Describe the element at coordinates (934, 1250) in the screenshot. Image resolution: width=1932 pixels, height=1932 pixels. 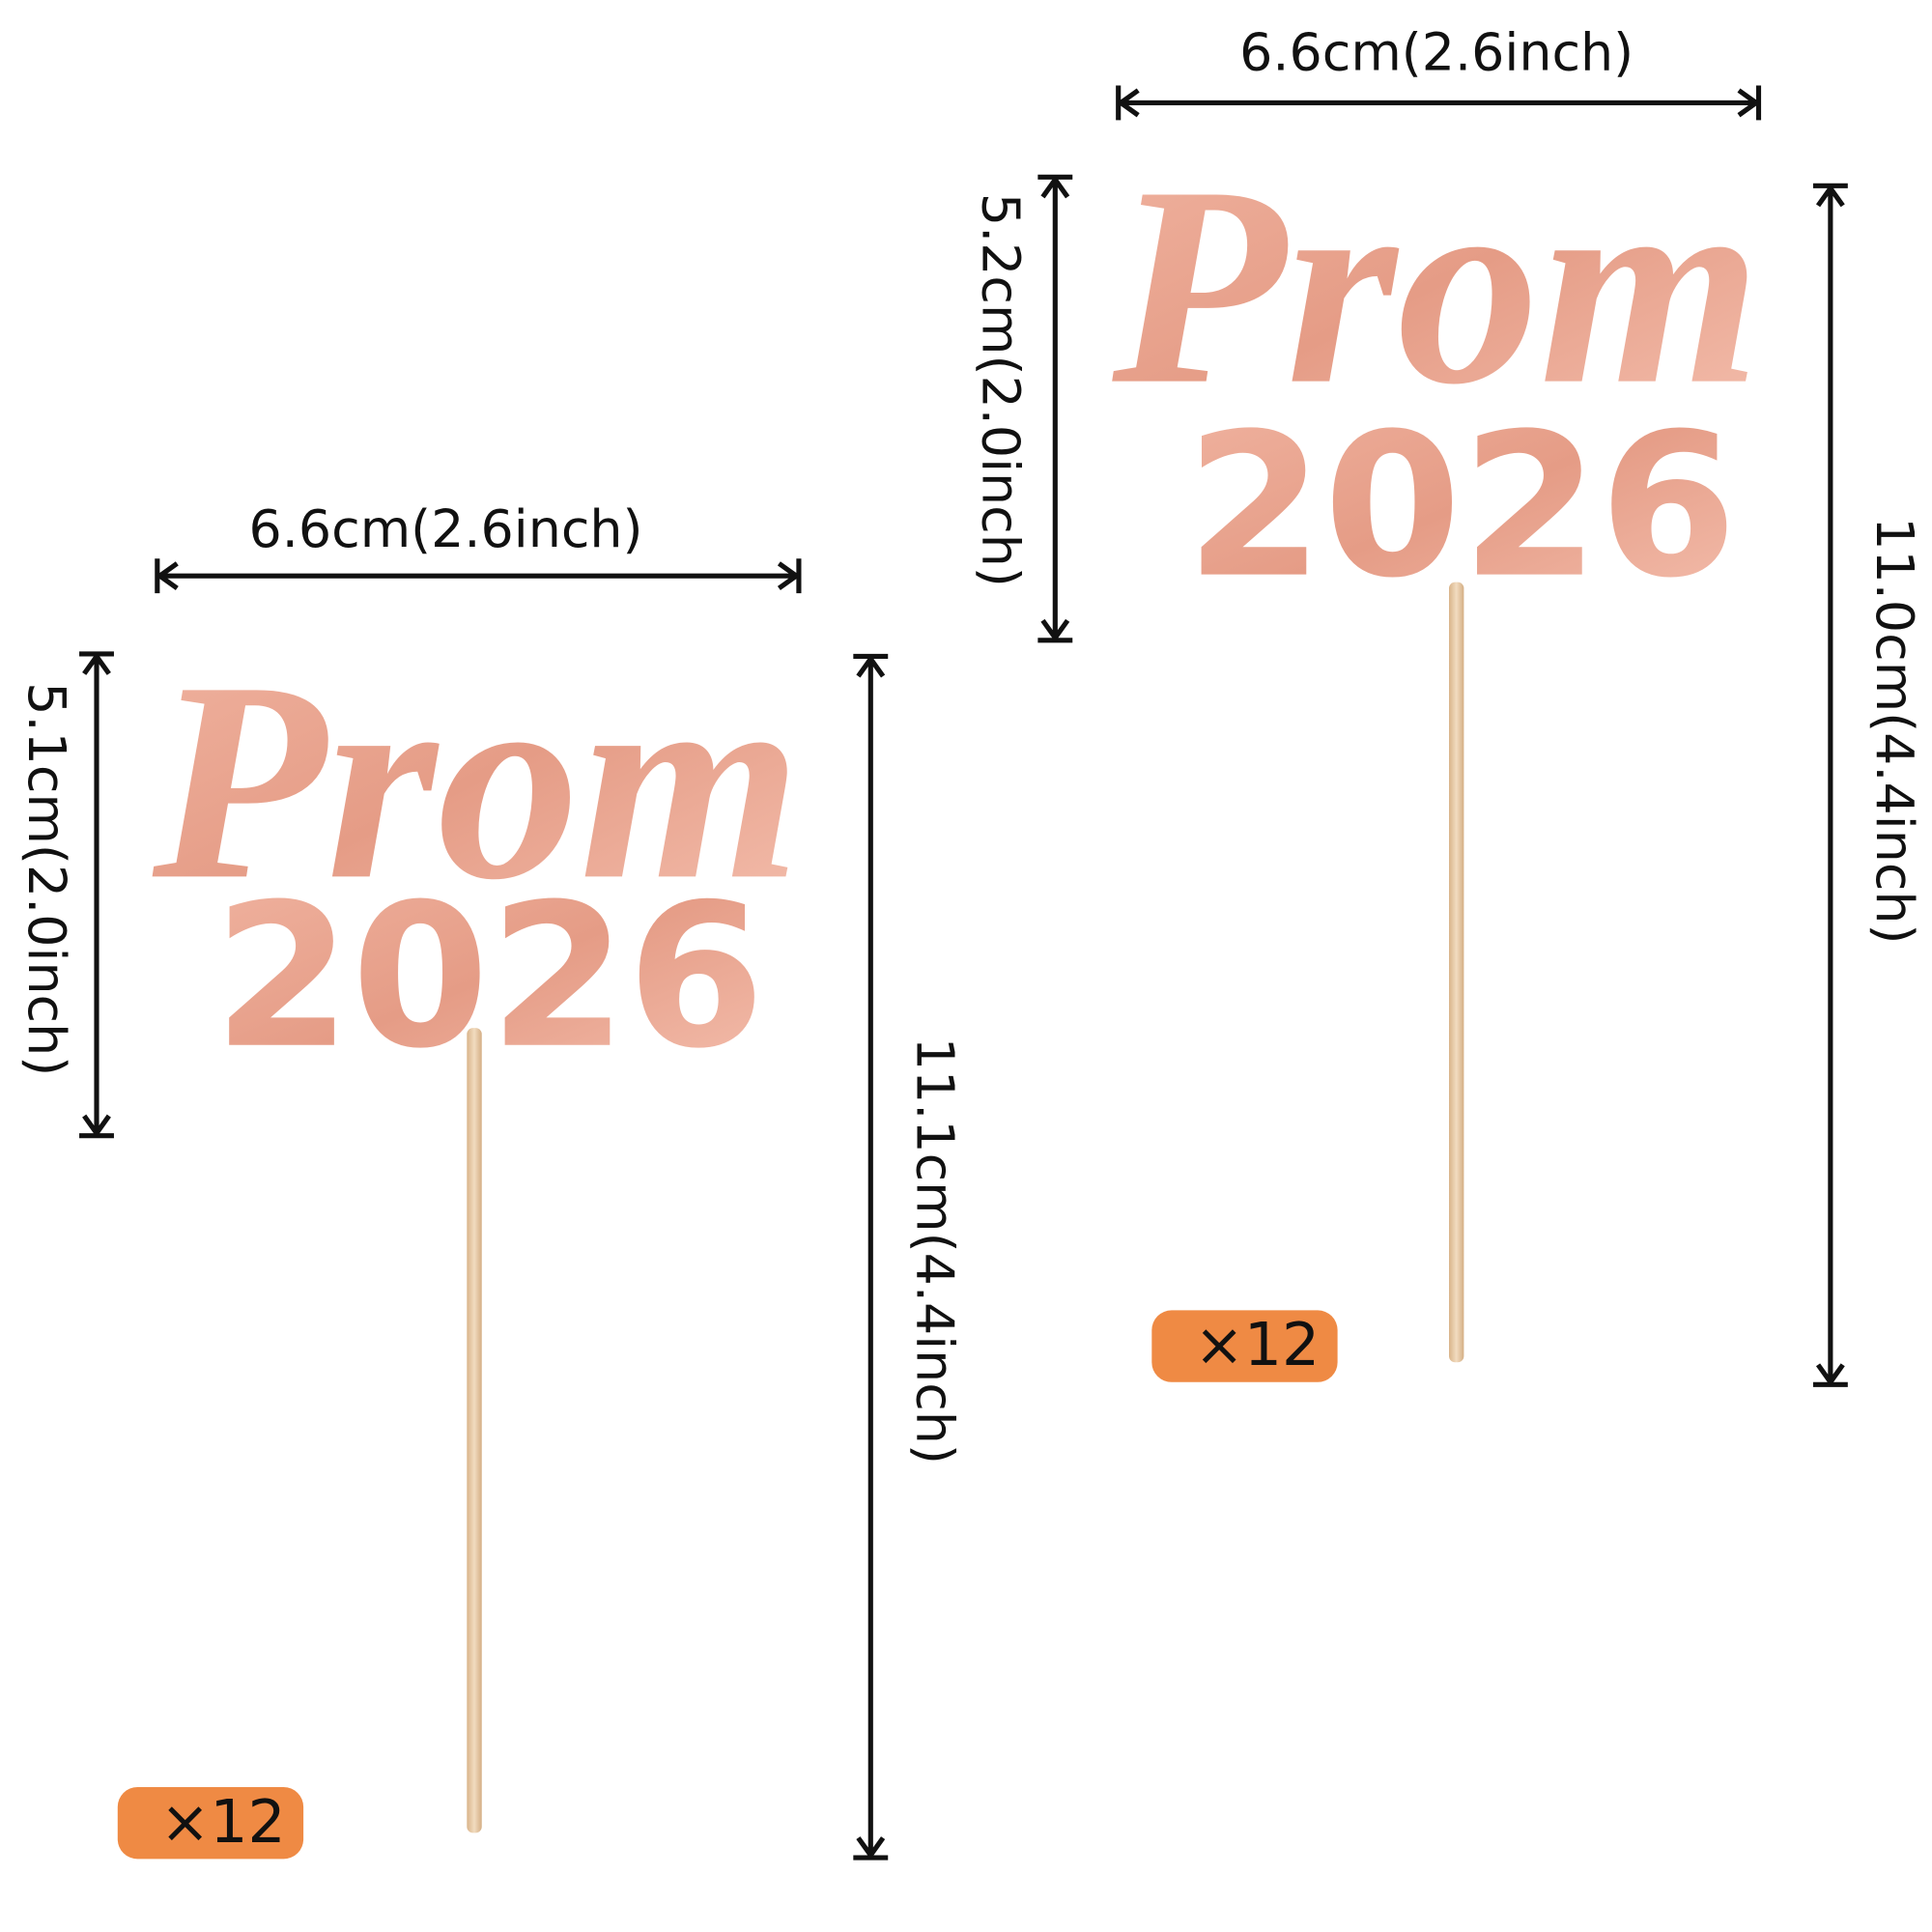
I see `total-height-label: 11.1cm(4.4inch)` at that location.